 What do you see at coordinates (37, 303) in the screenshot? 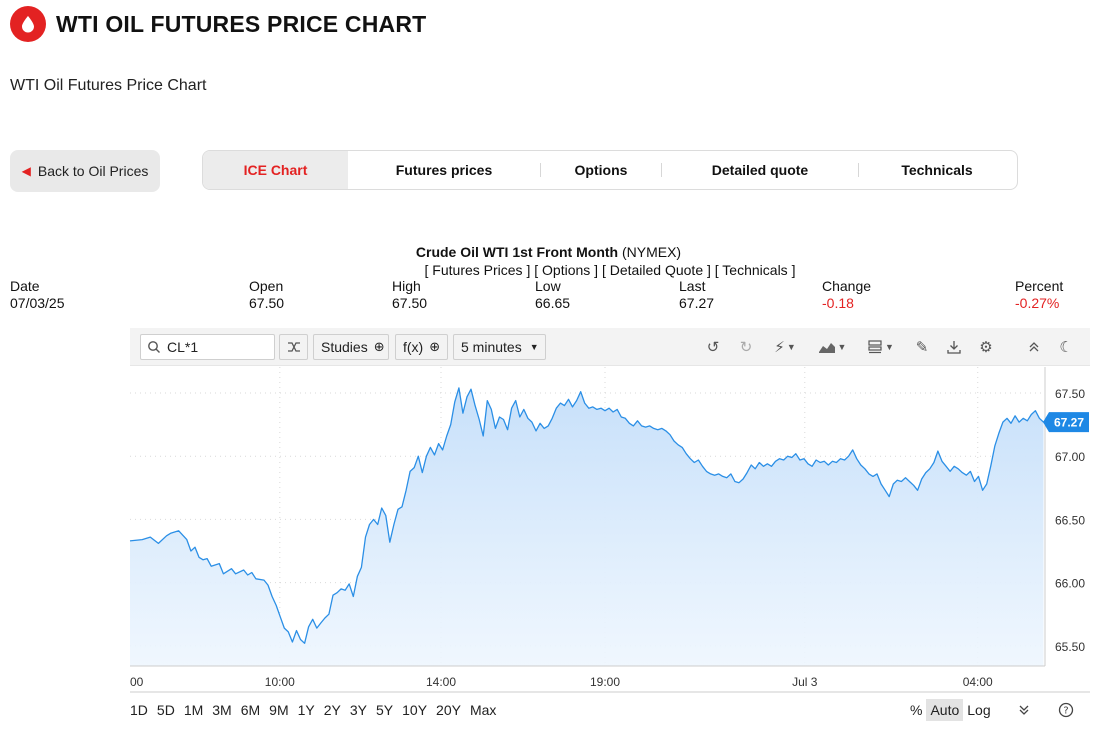
I see `quote-date-value: 07/03/25` at bounding box center [37, 303].